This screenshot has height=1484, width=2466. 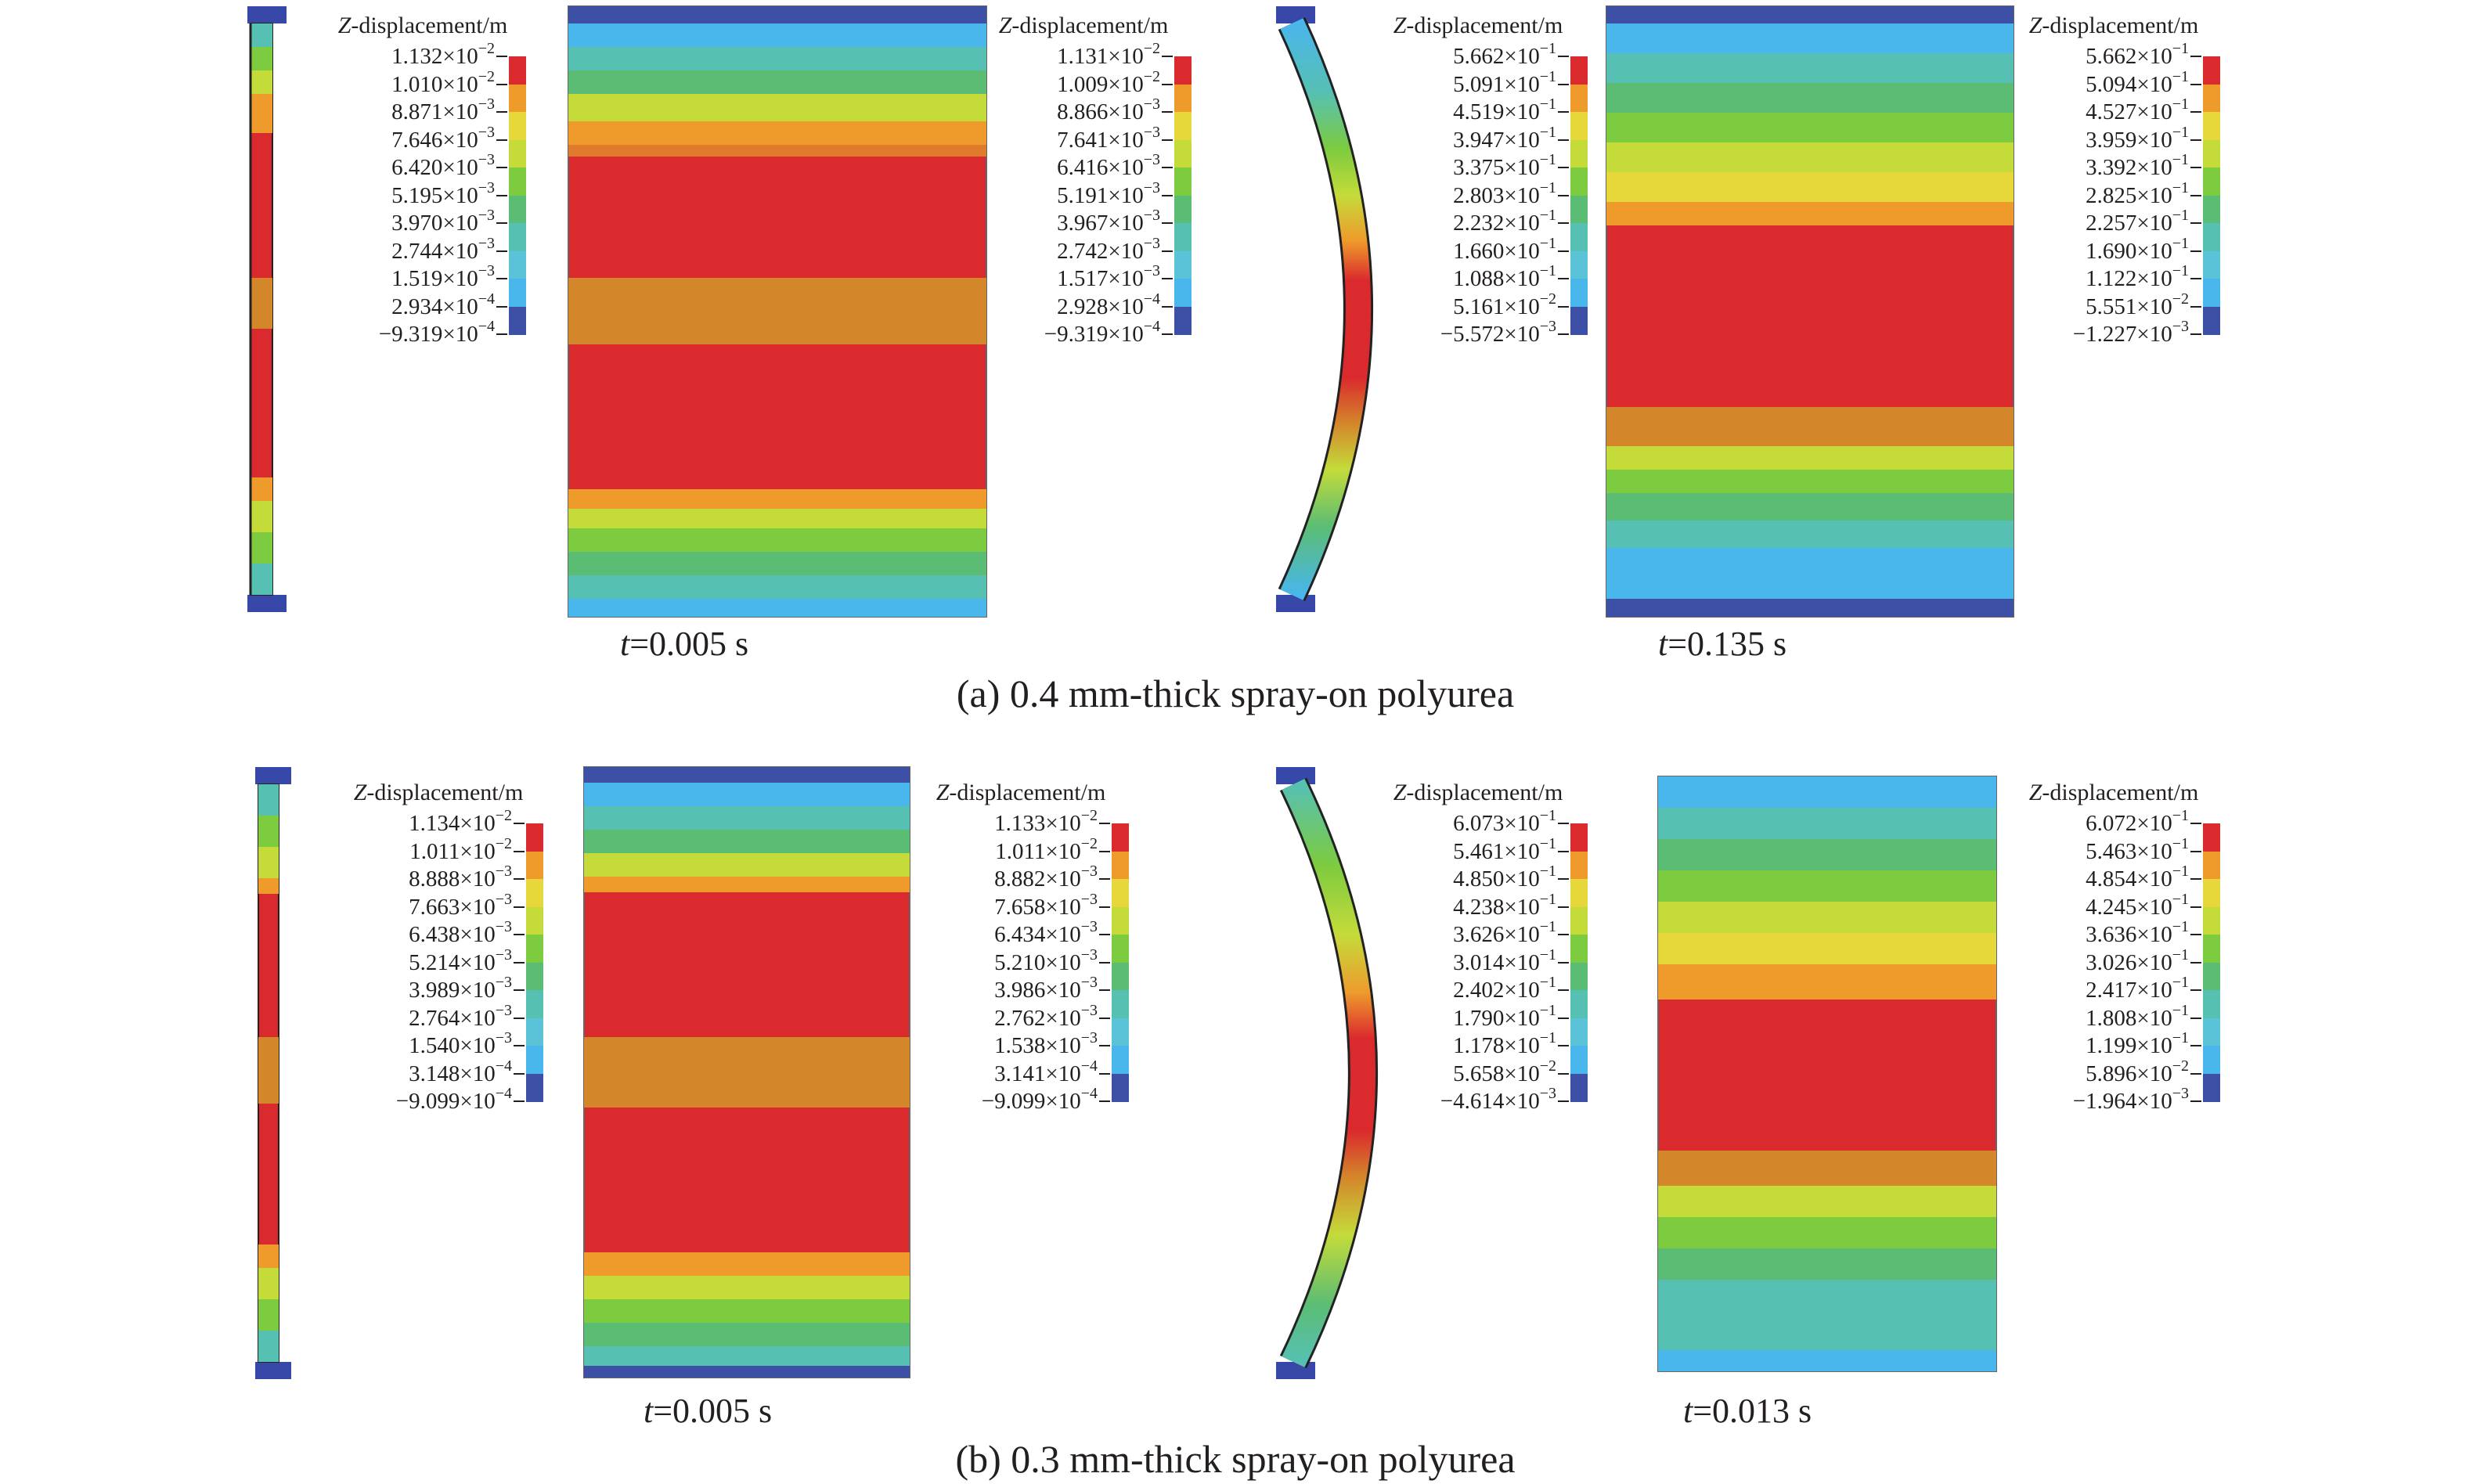 What do you see at coordinates (1046, 933) in the screenshot?
I see `row-b-t1-face-legend-tick-label: 6.434×10⁻³` at bounding box center [1046, 933].